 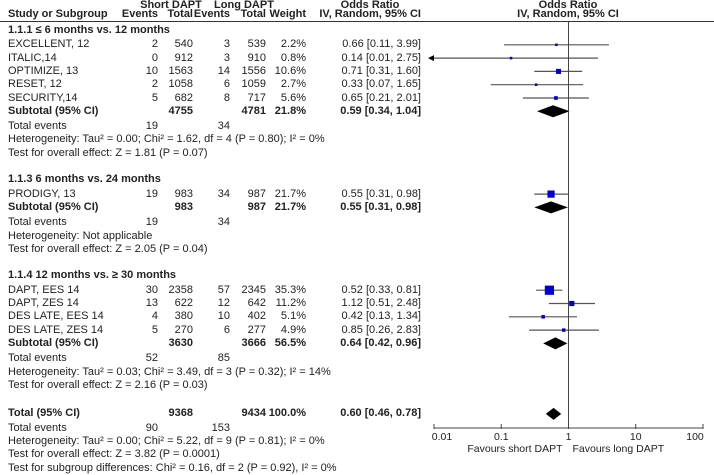 What do you see at coordinates (515, 449) in the screenshot?
I see `favours-left-label: Favours short DAPT` at bounding box center [515, 449].